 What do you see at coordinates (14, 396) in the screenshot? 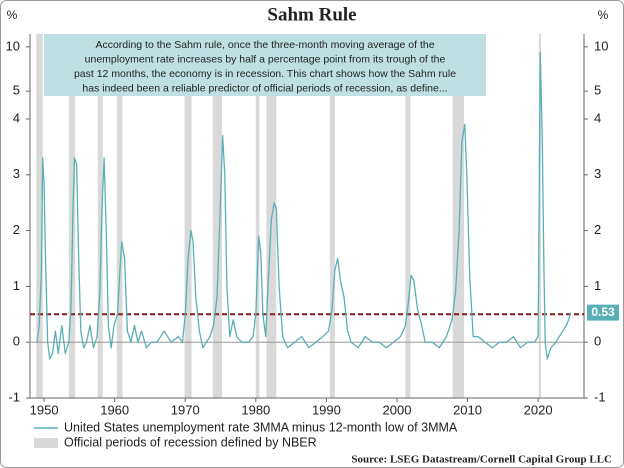
I see `y-tick-label: -1` at bounding box center [14, 396].